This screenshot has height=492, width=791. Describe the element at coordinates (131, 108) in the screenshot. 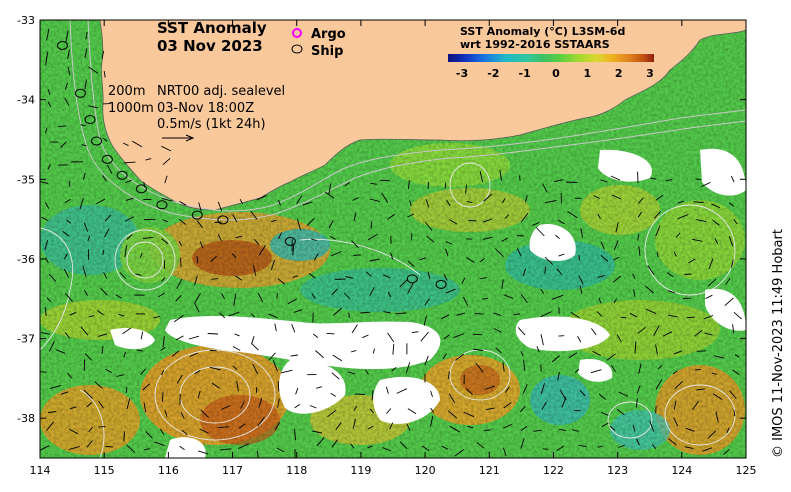

I see `contour-1000m-label: 1000m` at that location.